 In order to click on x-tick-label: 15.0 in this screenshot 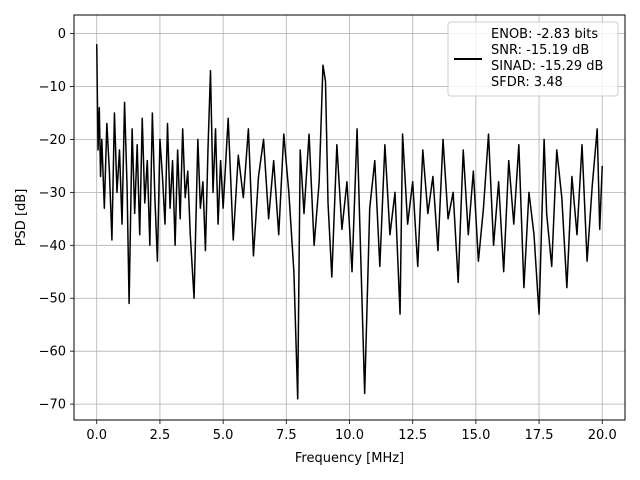, I will do `click(475, 435)`.